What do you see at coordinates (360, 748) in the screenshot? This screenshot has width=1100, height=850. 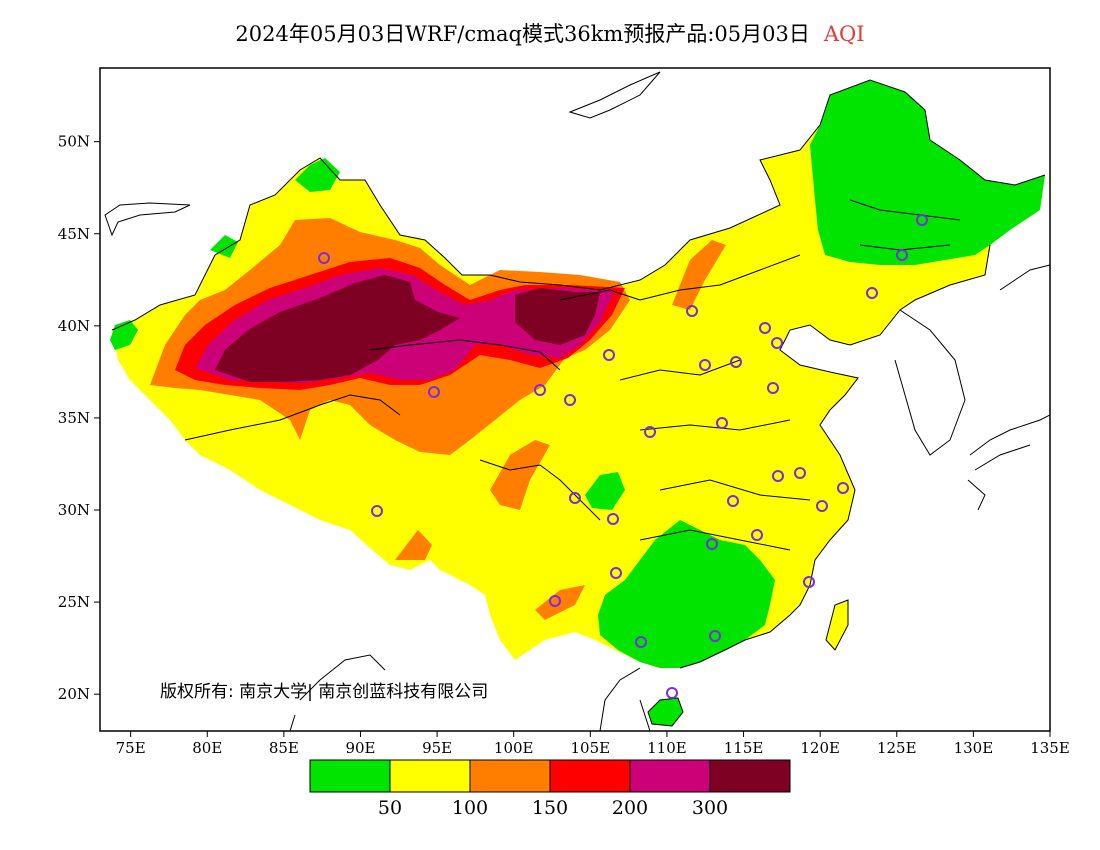 I see `x-tick-label: 90E` at bounding box center [360, 748].